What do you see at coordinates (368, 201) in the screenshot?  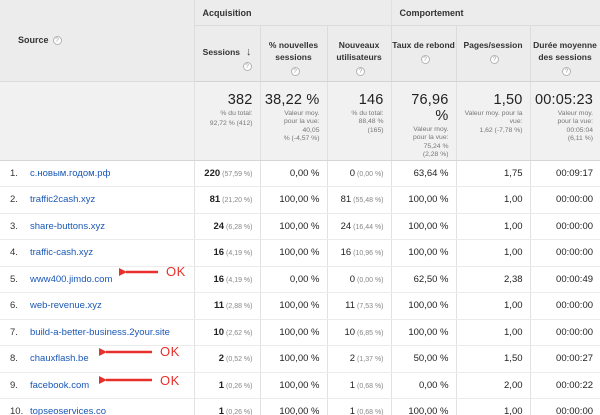 I see `new-users-percent: (55,48 %)` at bounding box center [368, 201].